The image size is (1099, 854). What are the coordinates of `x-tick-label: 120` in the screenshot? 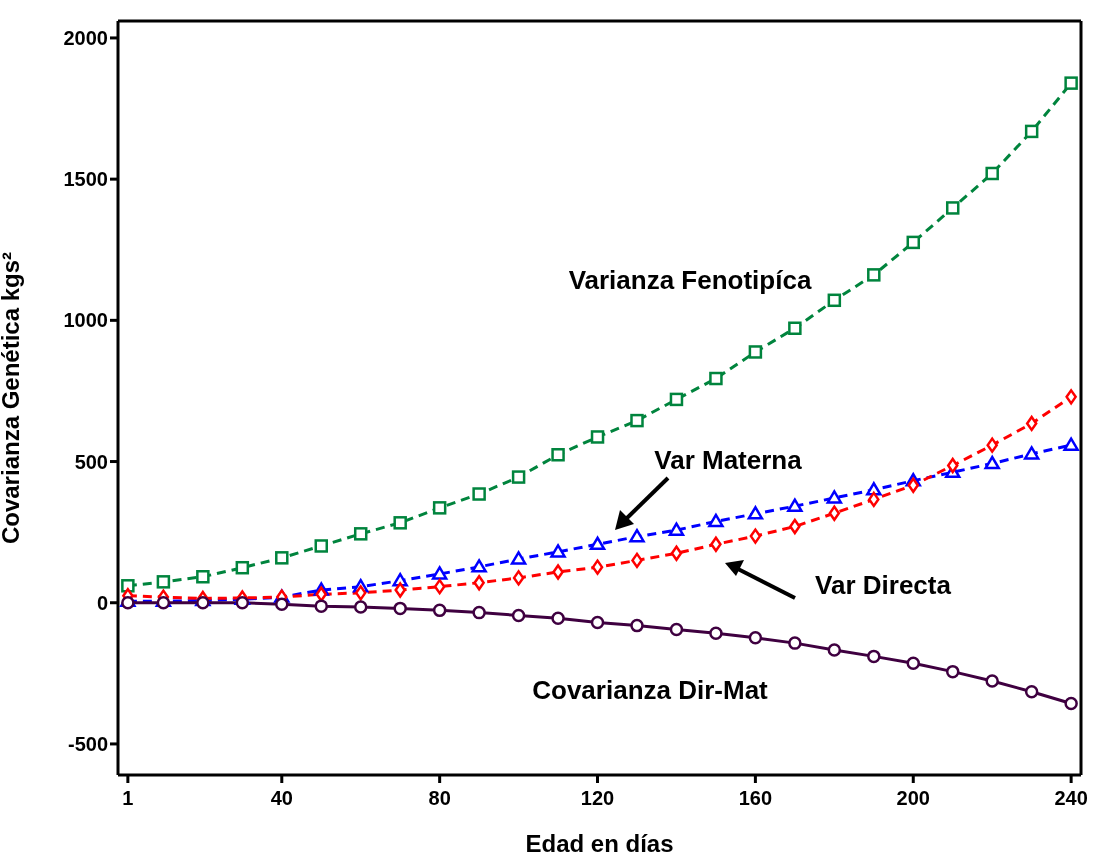 It's located at (597, 798).